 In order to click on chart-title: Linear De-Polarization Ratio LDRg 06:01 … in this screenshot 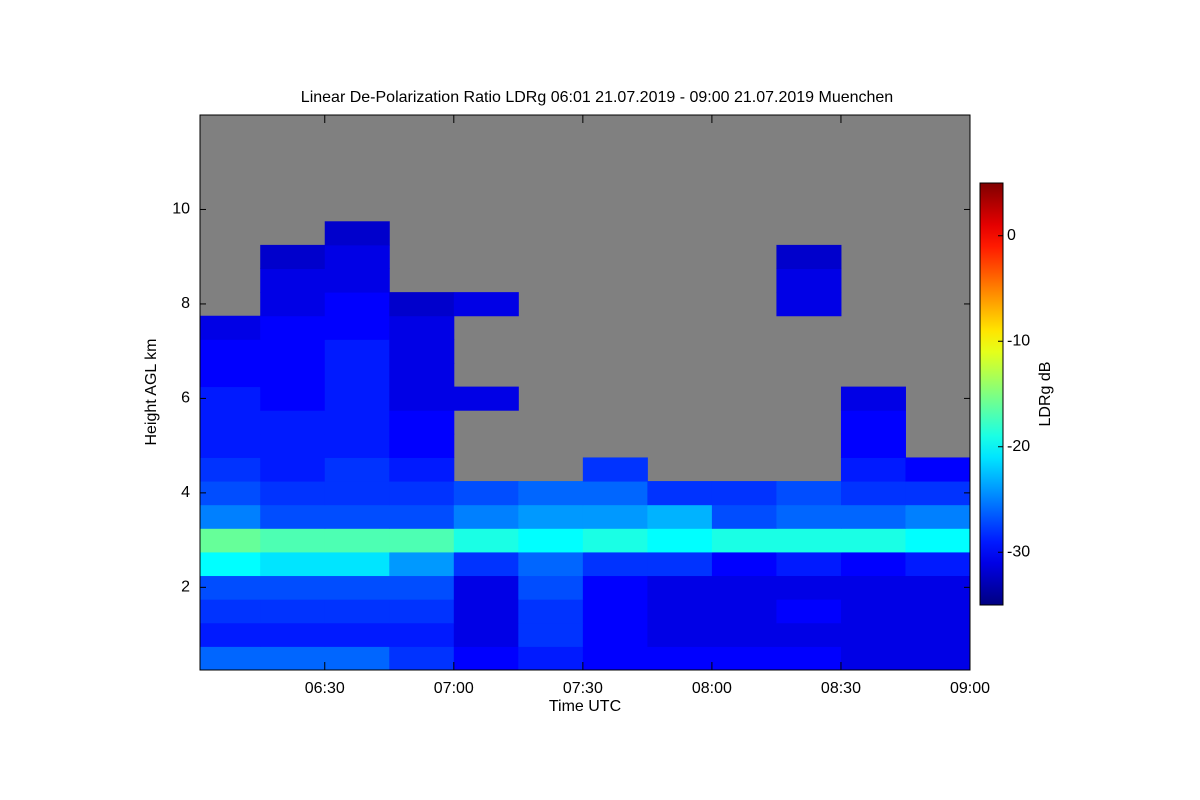, I will do `click(597, 97)`.